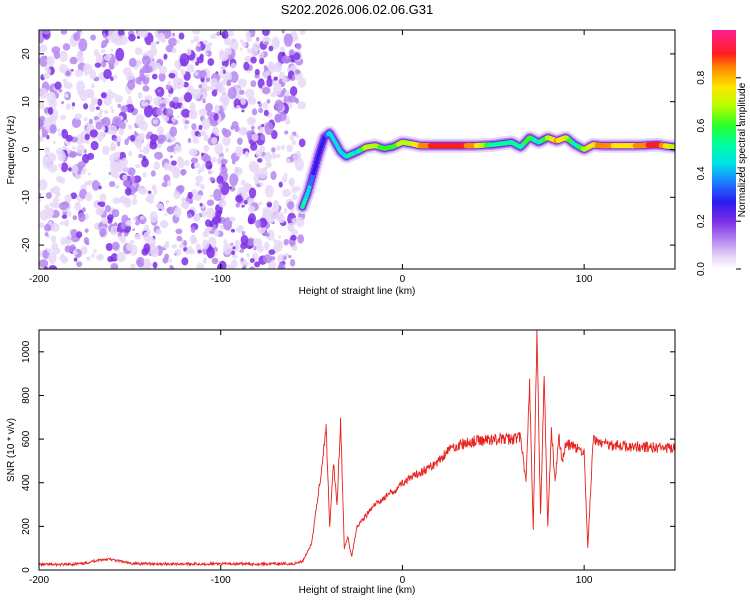 Image resolution: width=750 pixels, height=600 pixels. I want to click on spectrogram-y-label: Frequency (Hz), so click(11, 150).